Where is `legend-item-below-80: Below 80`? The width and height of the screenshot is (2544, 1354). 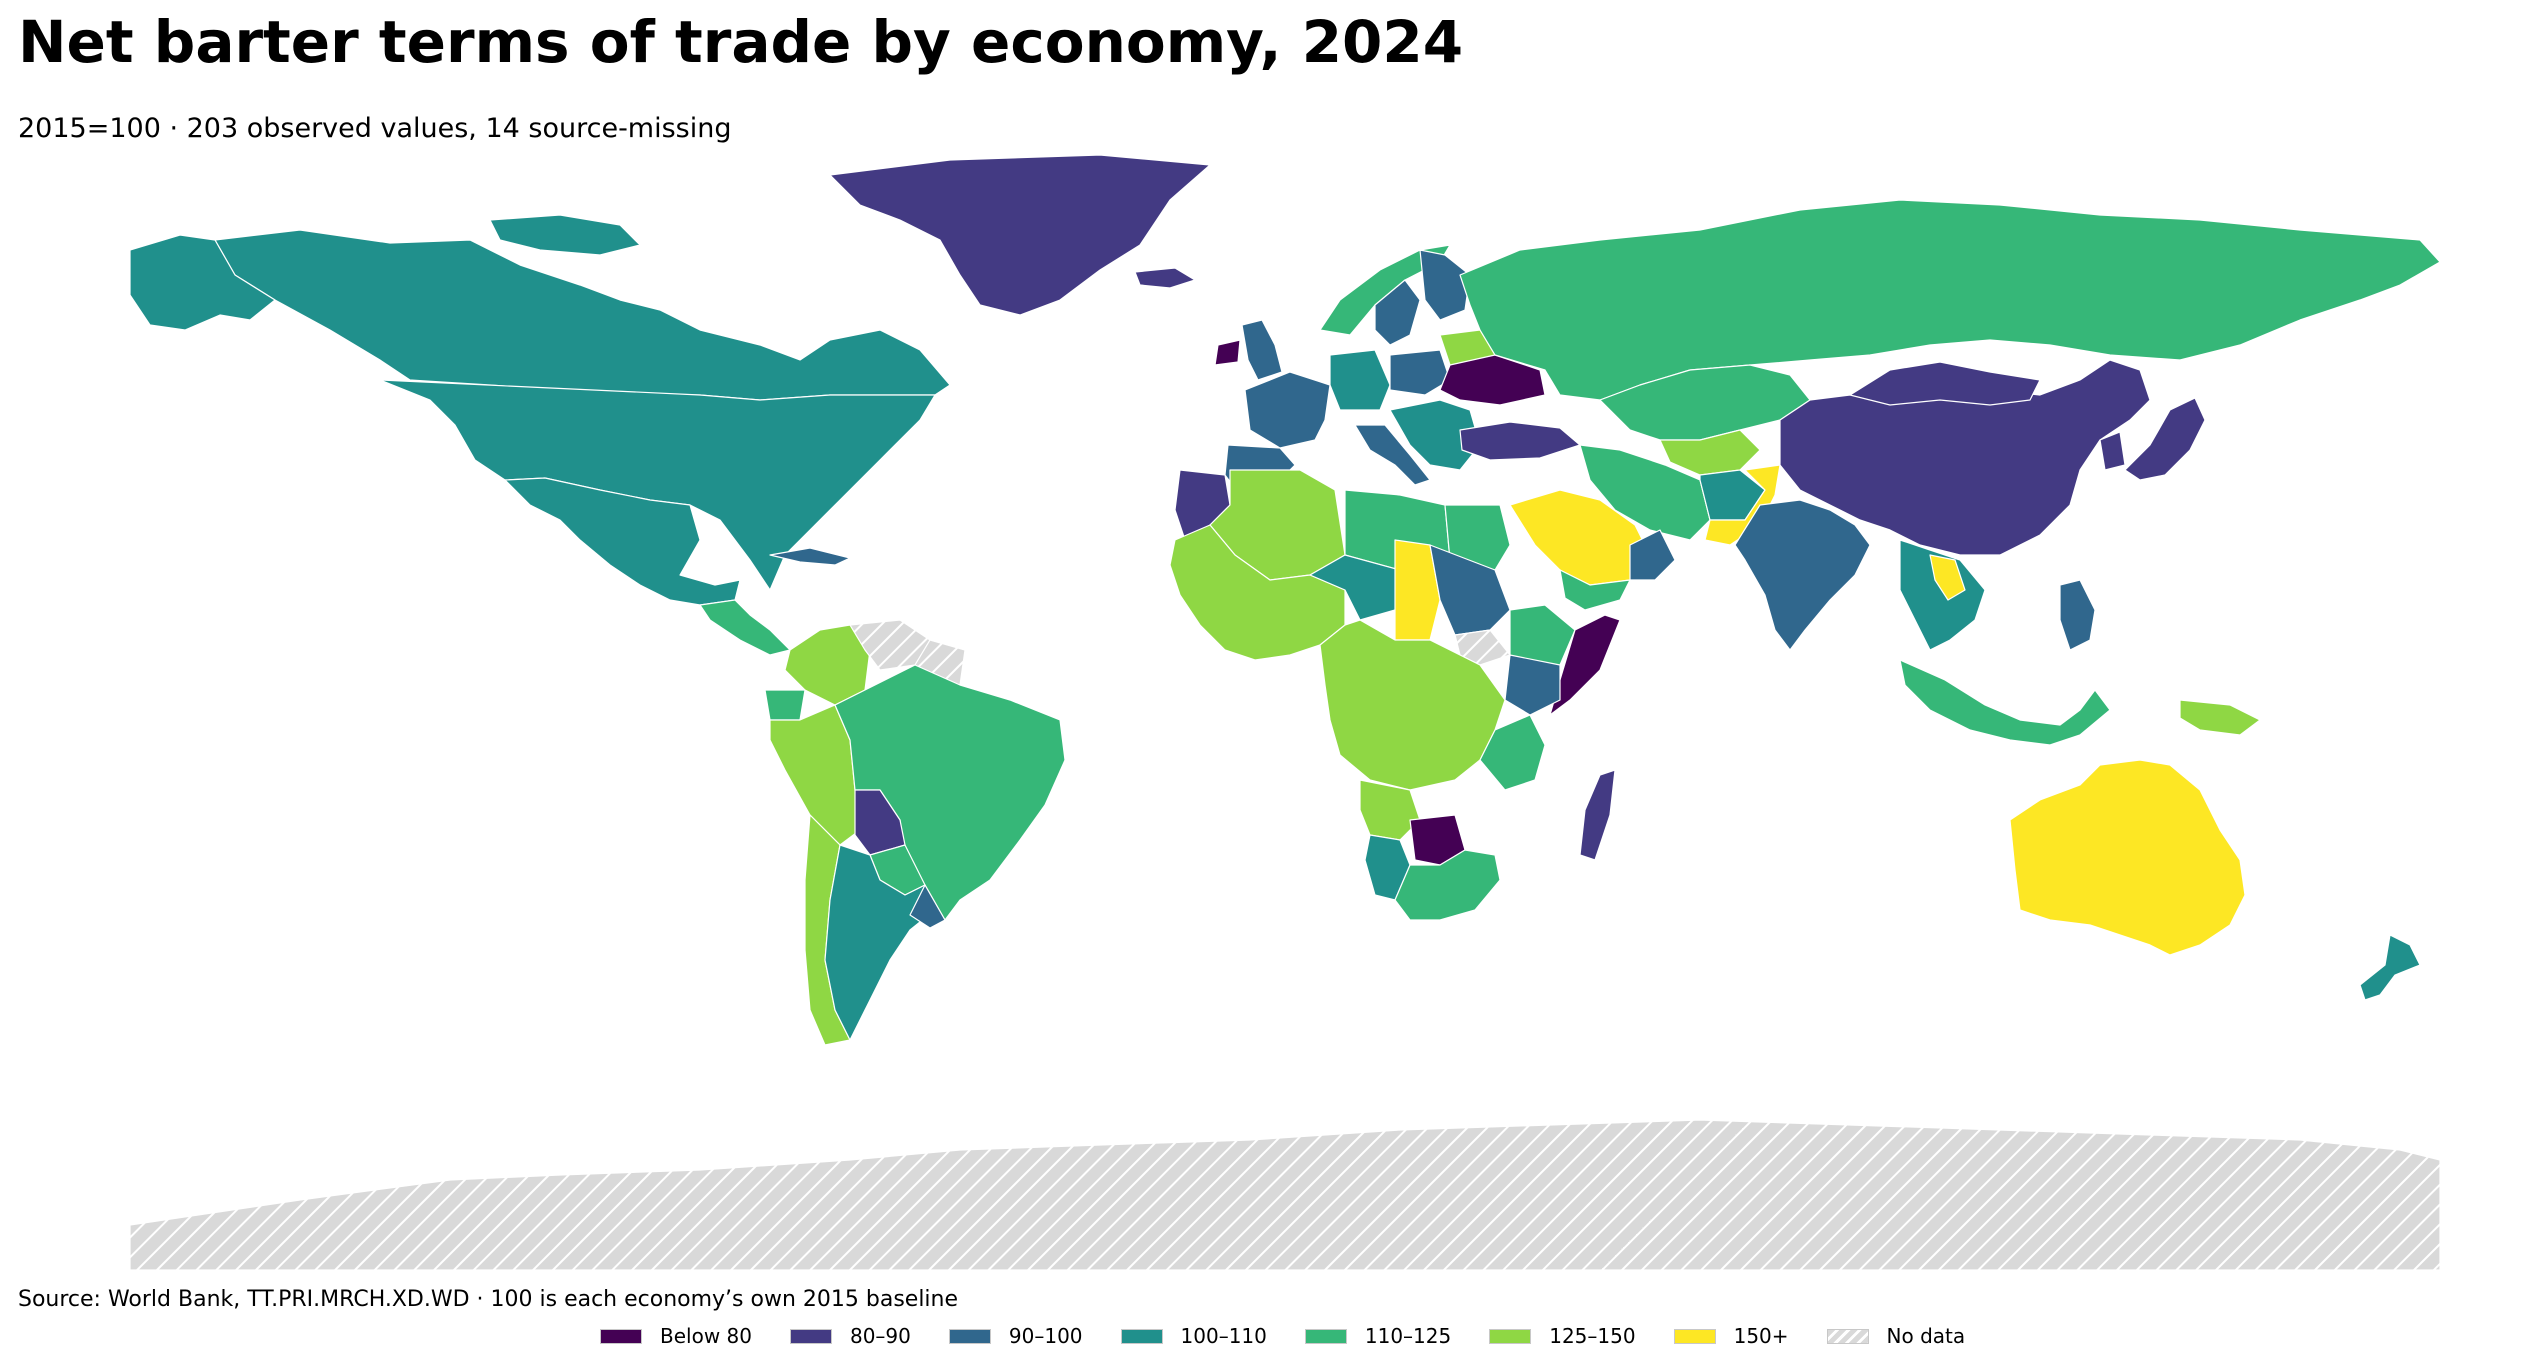 legend-item-below-80: Below 80 is located at coordinates (676, 1336).